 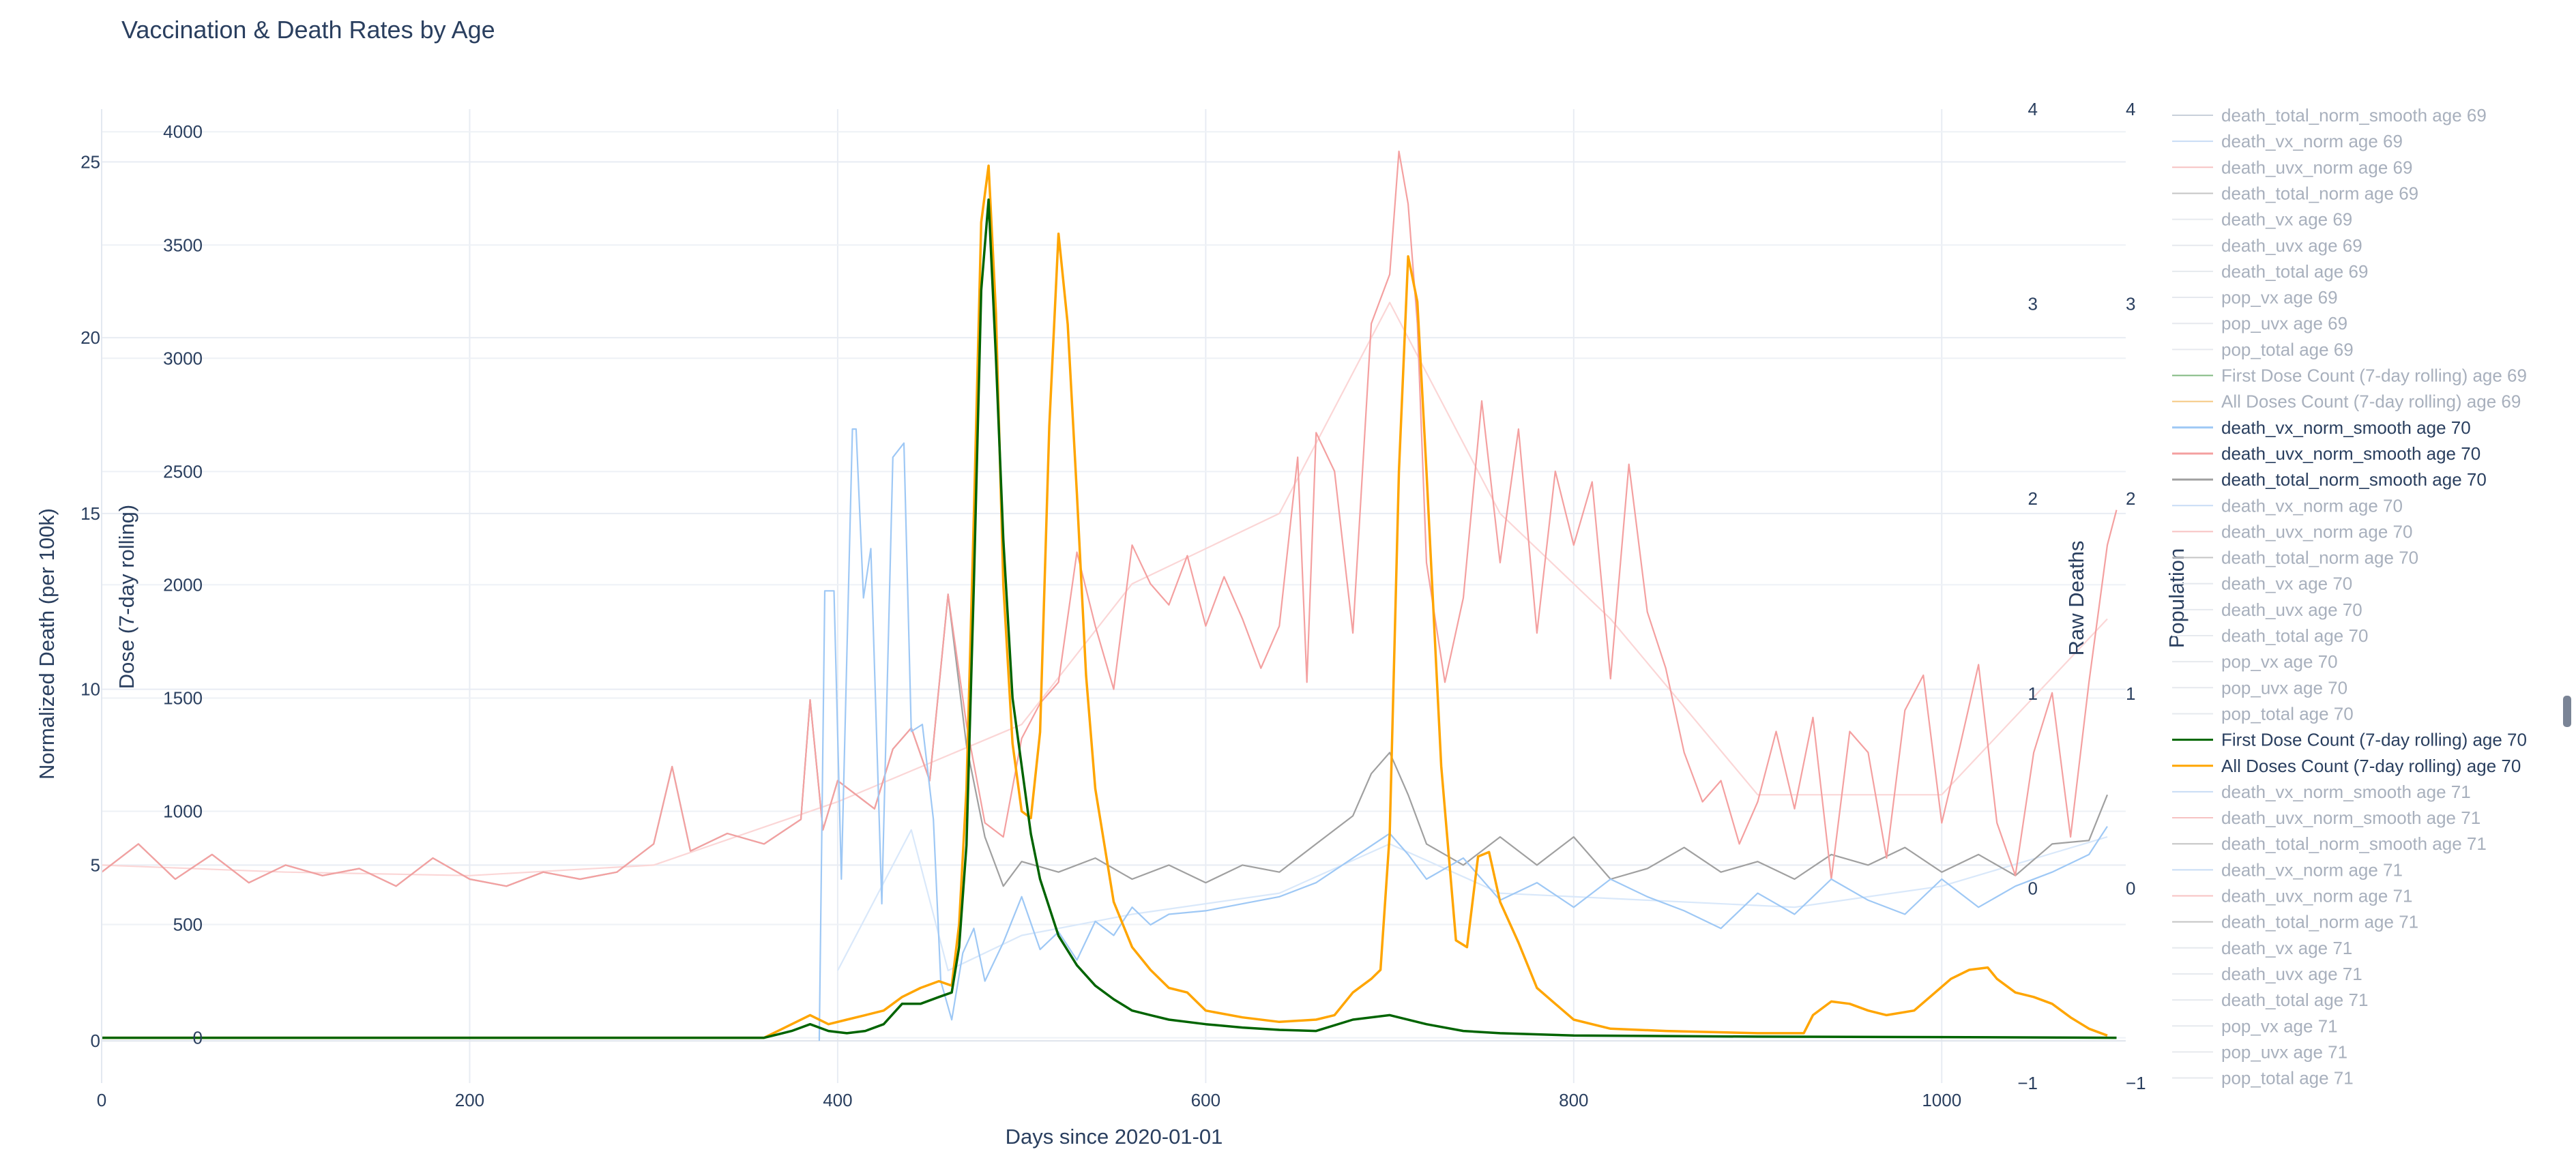 What do you see at coordinates (2286, 219) in the screenshot?
I see `legend-label: death_vx age 69` at bounding box center [2286, 219].